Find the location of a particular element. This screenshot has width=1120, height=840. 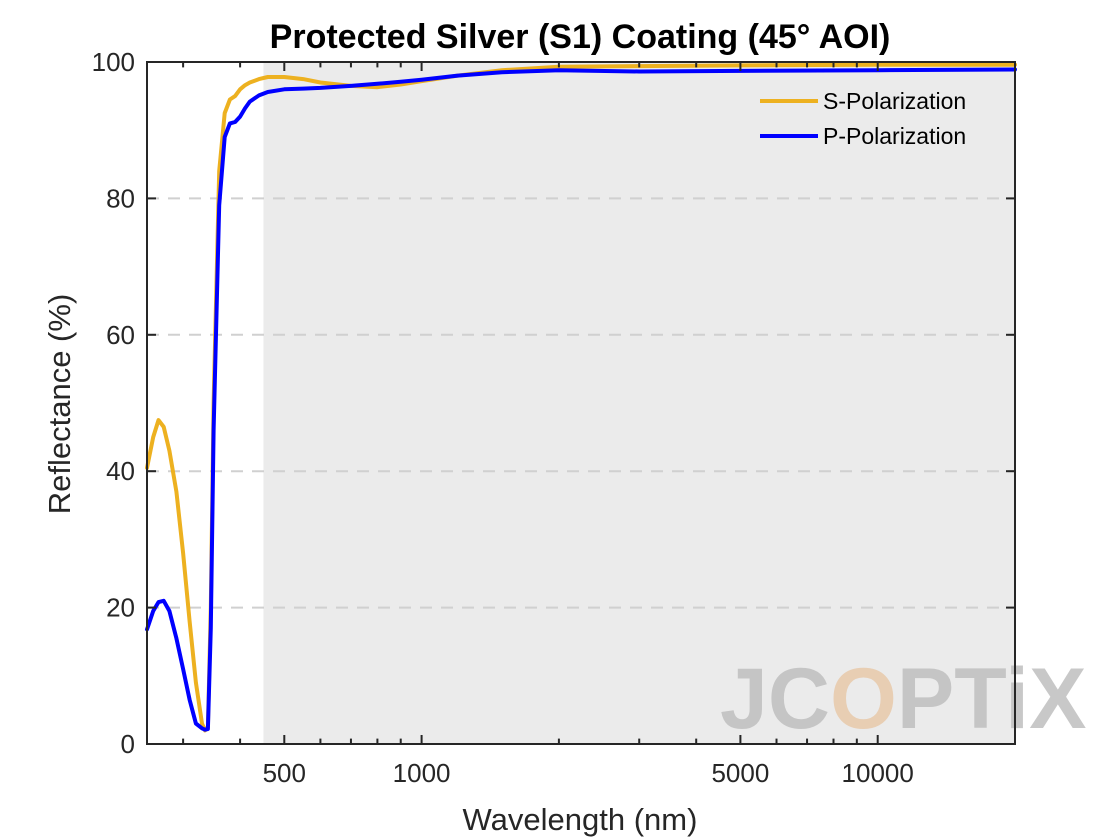

svg-text: JCOPTiX is located at coordinates (903, 699).